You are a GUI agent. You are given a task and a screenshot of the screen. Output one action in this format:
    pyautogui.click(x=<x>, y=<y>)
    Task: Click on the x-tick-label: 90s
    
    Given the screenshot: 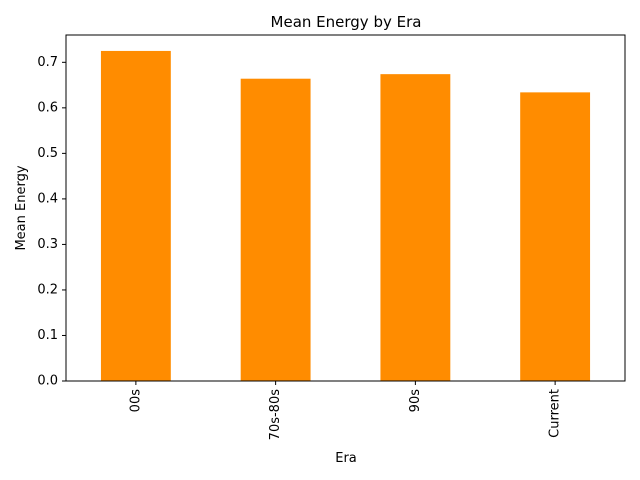 What is the action you would take?
    pyautogui.click(x=415, y=401)
    